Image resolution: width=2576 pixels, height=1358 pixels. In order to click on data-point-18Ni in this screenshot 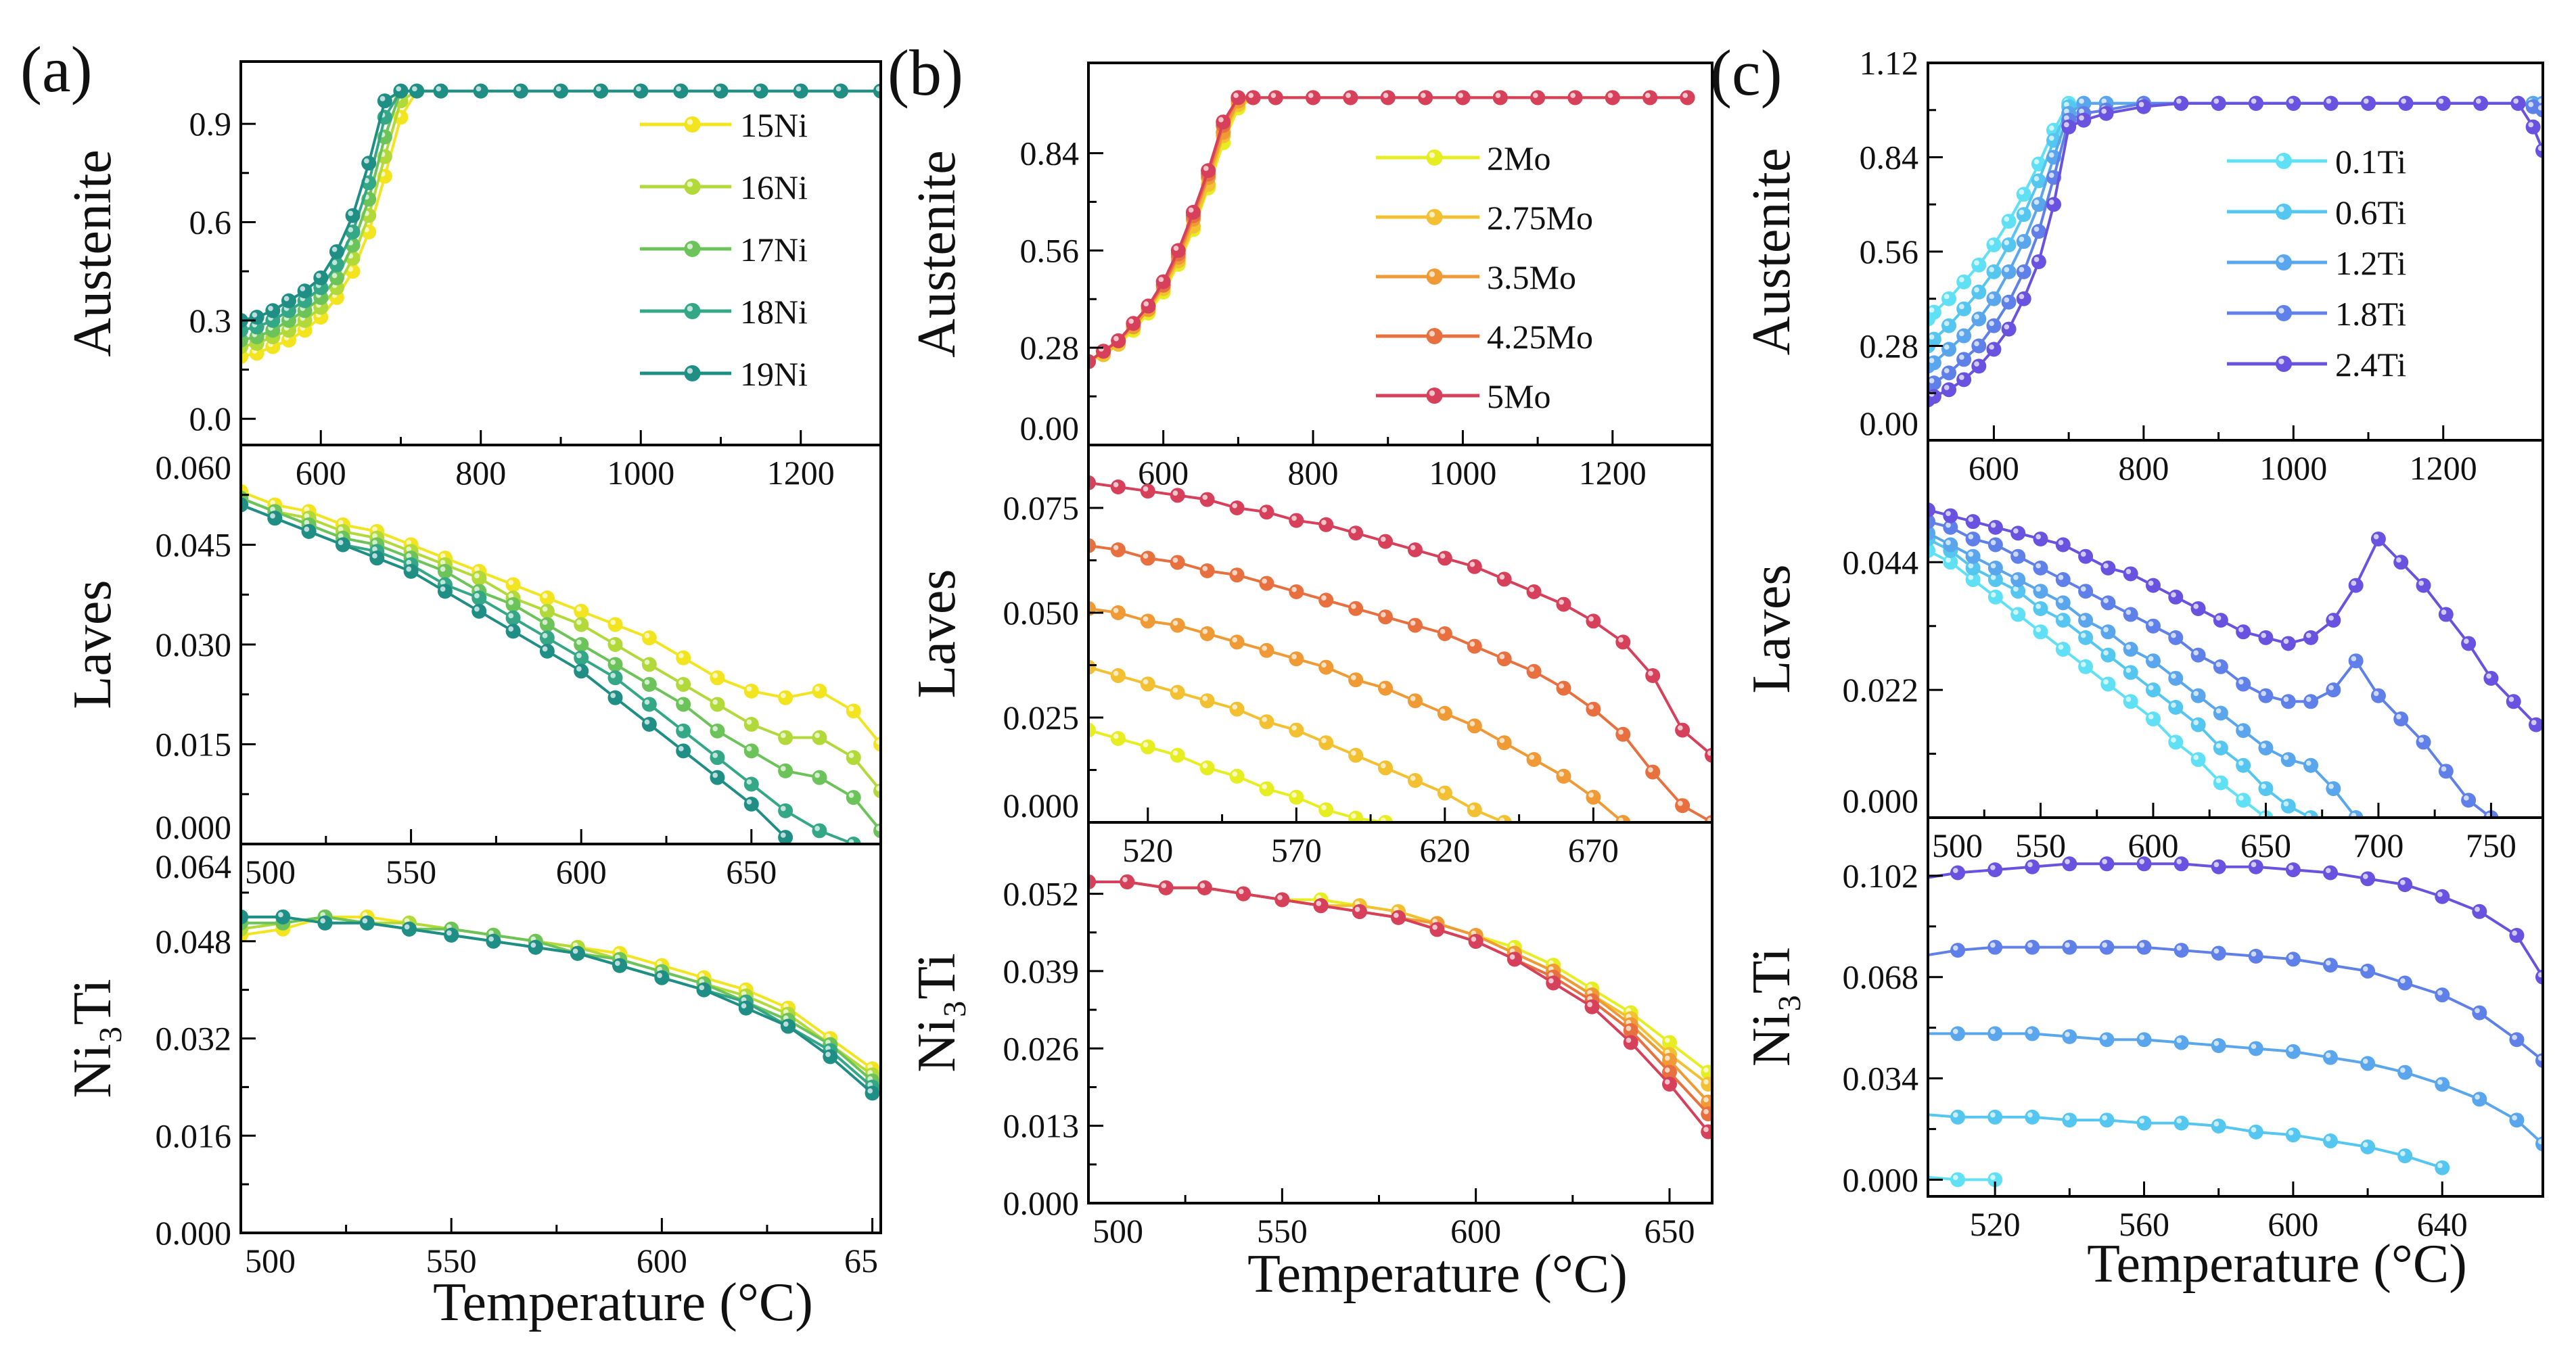, I will do `click(581, 657)`.